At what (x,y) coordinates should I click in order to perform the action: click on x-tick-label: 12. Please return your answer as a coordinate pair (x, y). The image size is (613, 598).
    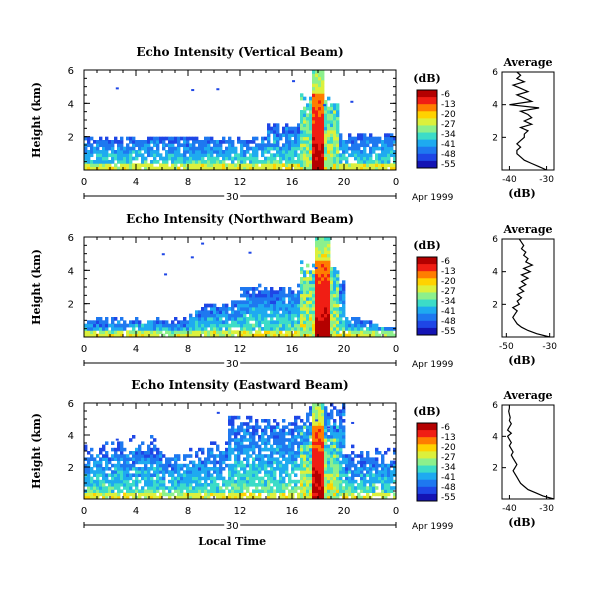
    Looking at the image, I should click on (240, 511).